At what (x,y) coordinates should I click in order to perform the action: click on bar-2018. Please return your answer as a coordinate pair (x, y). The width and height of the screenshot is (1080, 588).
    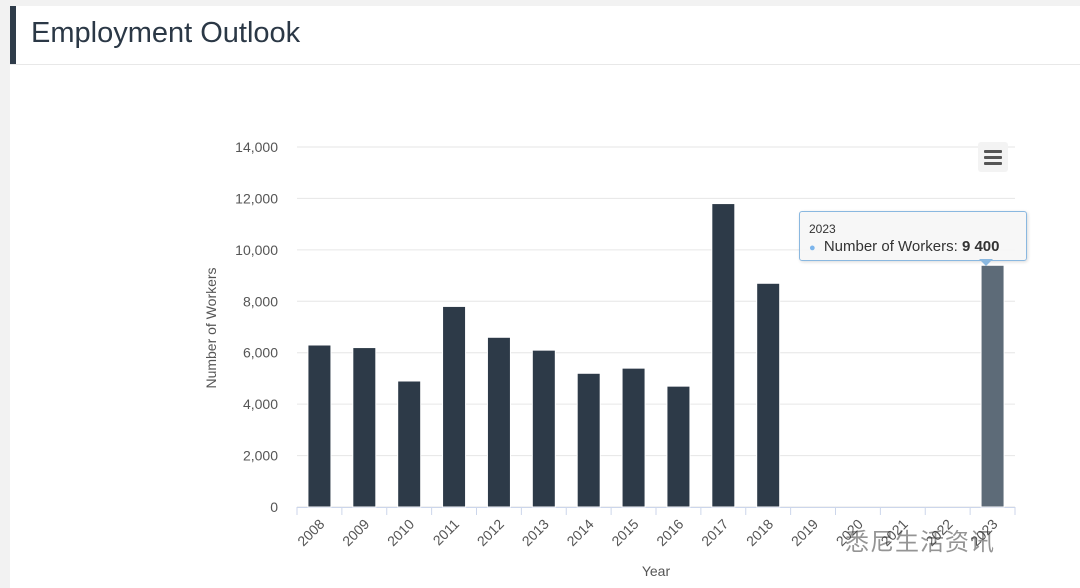
    Looking at the image, I should click on (768, 395).